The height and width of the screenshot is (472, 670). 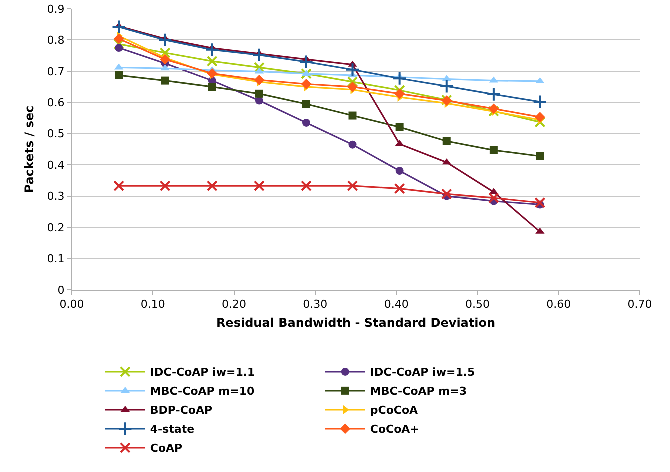 What do you see at coordinates (423, 373) in the screenshot?
I see `legend-label: IDC-CoAP iw=1.5` at bounding box center [423, 373].